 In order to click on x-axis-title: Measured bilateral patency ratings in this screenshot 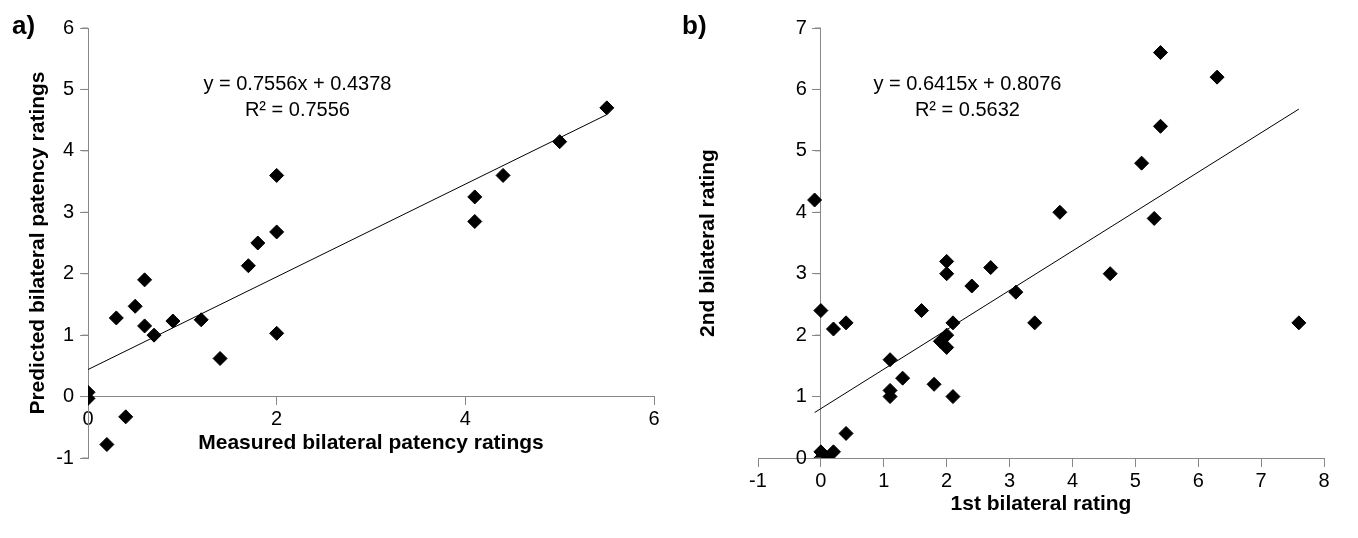, I will do `click(371, 441)`.